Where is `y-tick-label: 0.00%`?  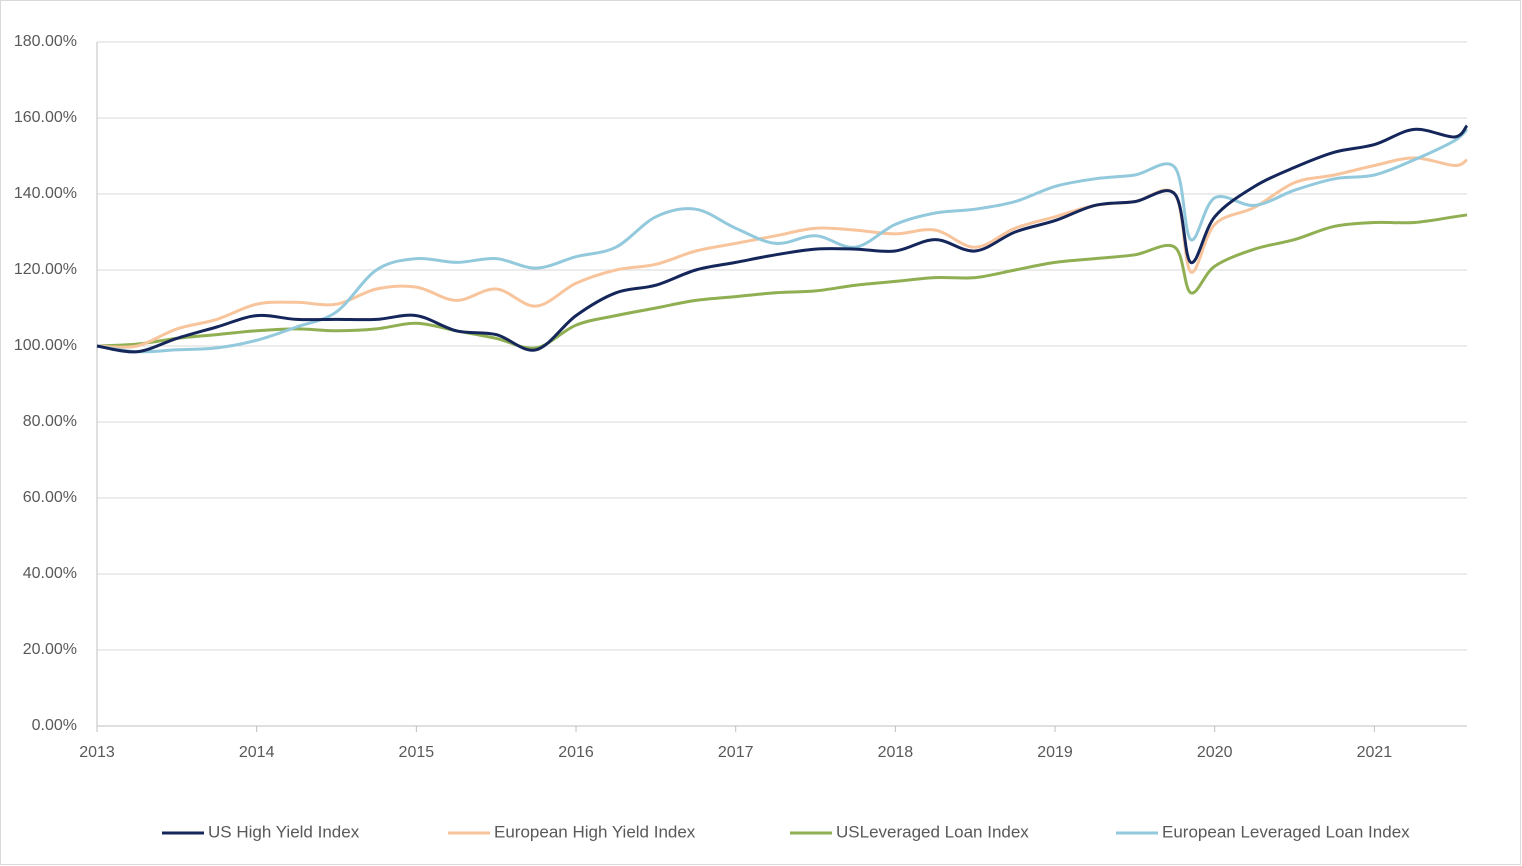 y-tick-label: 0.00% is located at coordinates (54, 725).